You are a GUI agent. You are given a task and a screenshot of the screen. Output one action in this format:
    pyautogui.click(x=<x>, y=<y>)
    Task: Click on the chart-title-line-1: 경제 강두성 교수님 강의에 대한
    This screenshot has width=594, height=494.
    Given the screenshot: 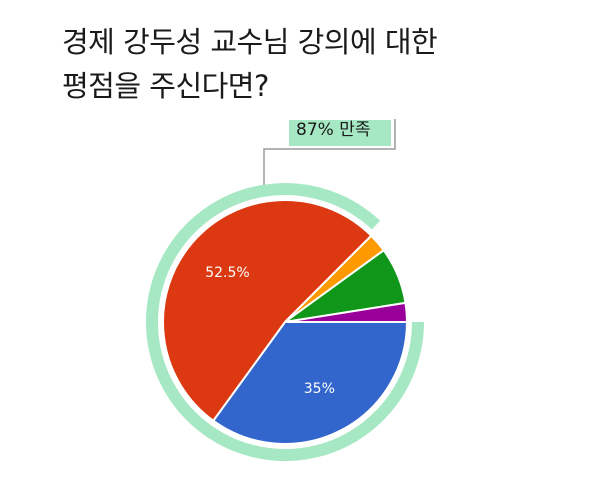 What is the action you would take?
    pyautogui.click(x=250, y=42)
    